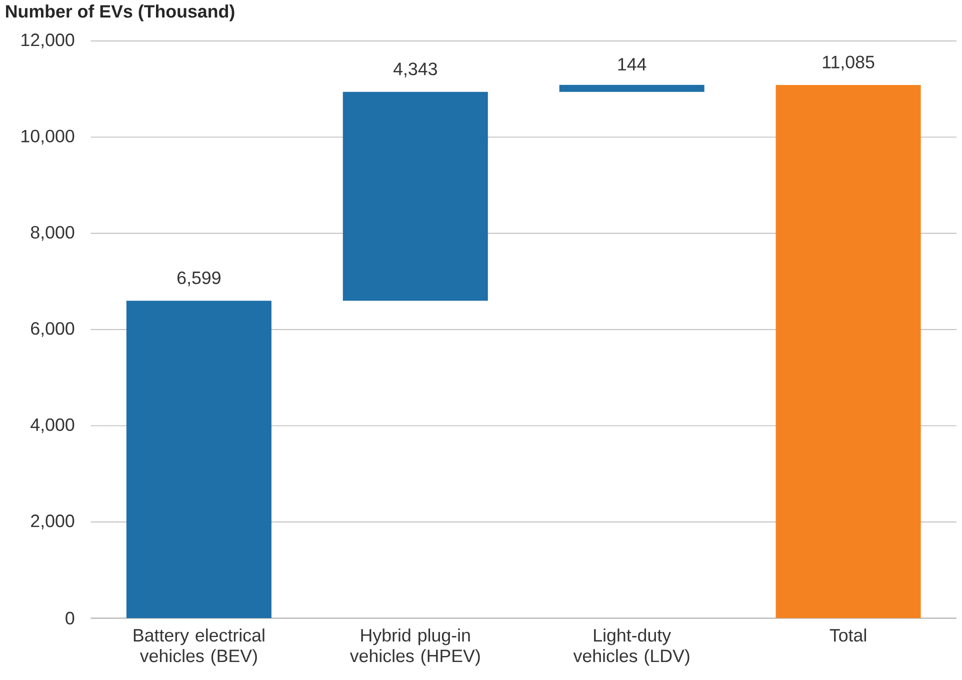  Describe the element at coordinates (52, 426) in the screenshot. I see `y-tick-label: 4,000` at that location.